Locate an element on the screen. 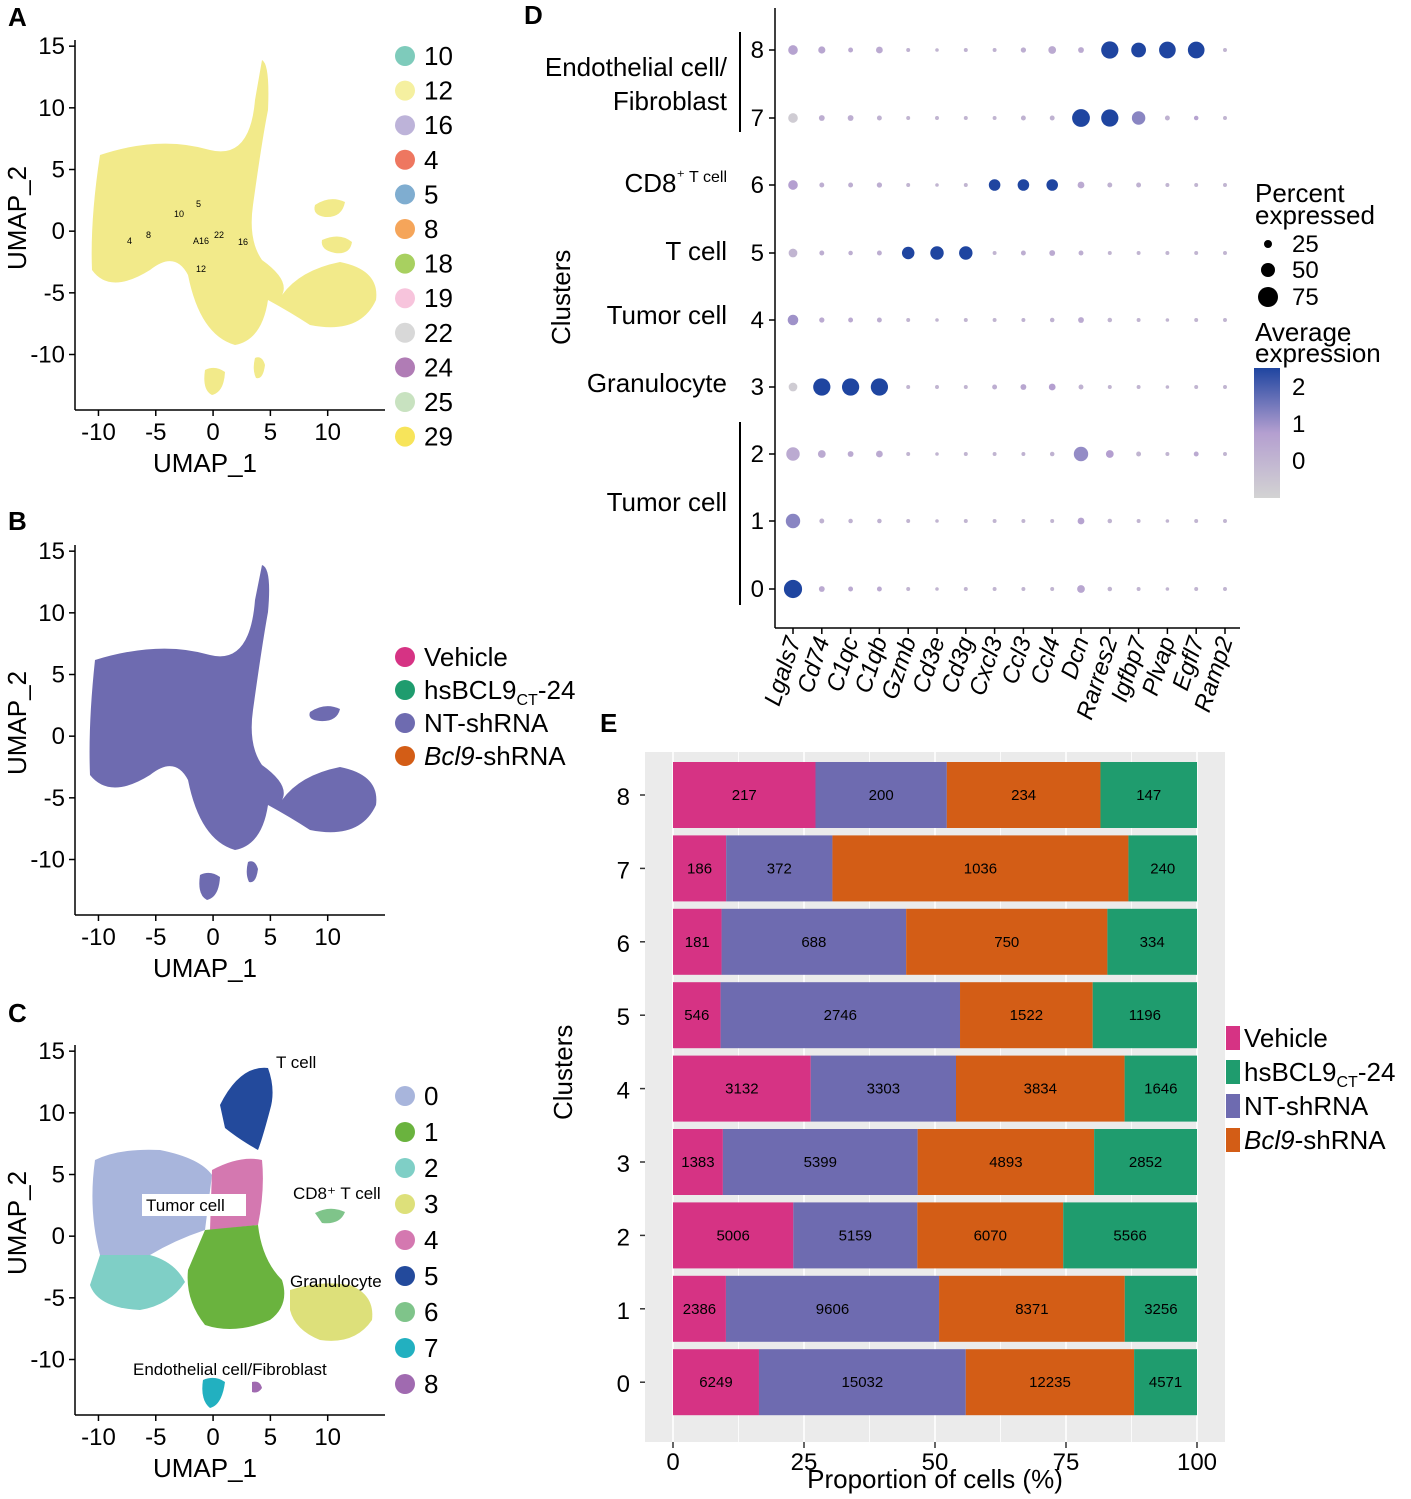 The height and width of the screenshot is (1499, 1411). proportion-bar-label: 2852 is located at coordinates (1145, 1162).